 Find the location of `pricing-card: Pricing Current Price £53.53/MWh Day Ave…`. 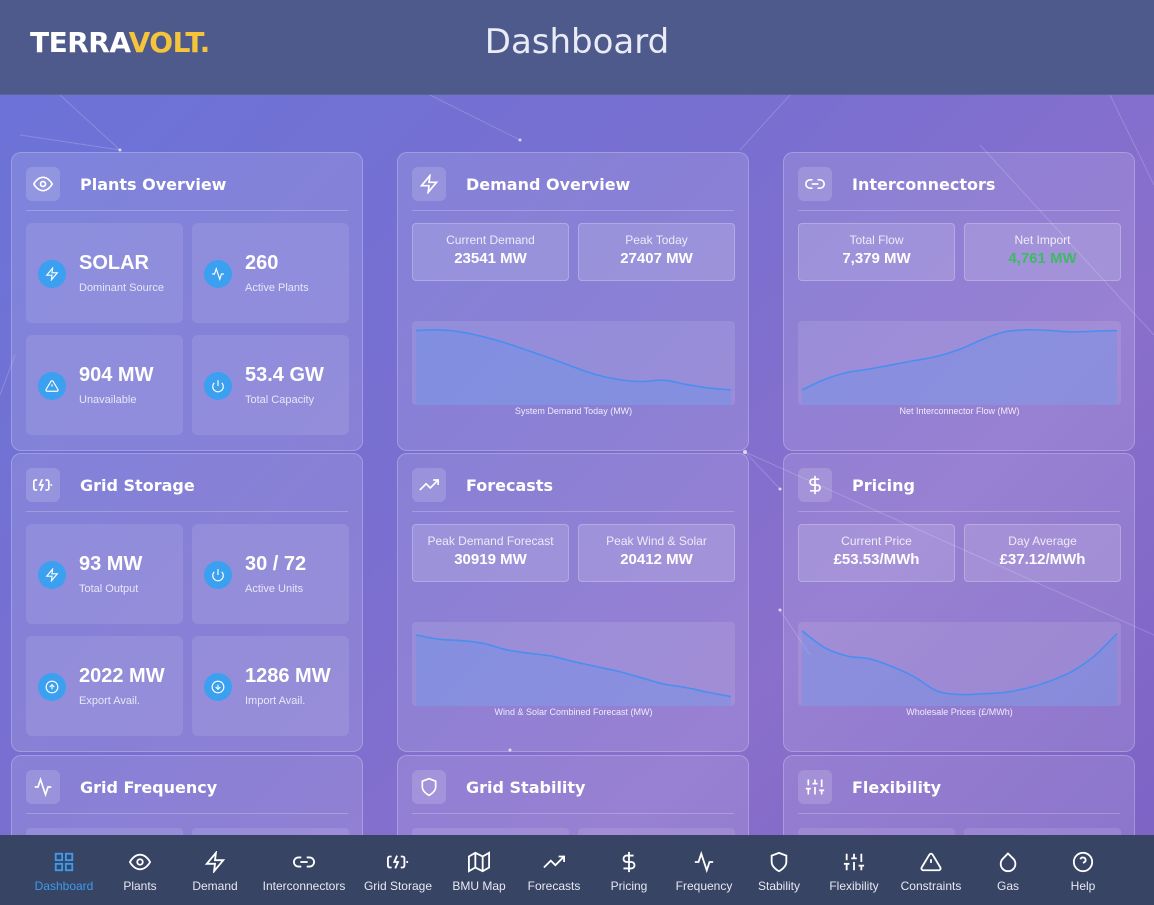

pricing-card: Pricing Current Price £53.53/MWh Day Ave… is located at coordinates (959, 602).